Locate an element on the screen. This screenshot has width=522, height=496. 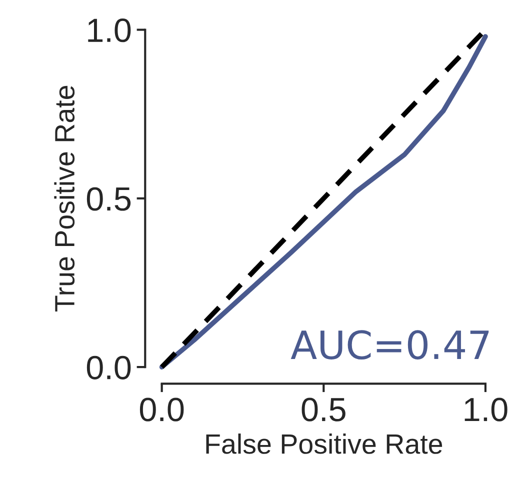
annotation: AUC=0.47 is located at coordinates (389, 345).